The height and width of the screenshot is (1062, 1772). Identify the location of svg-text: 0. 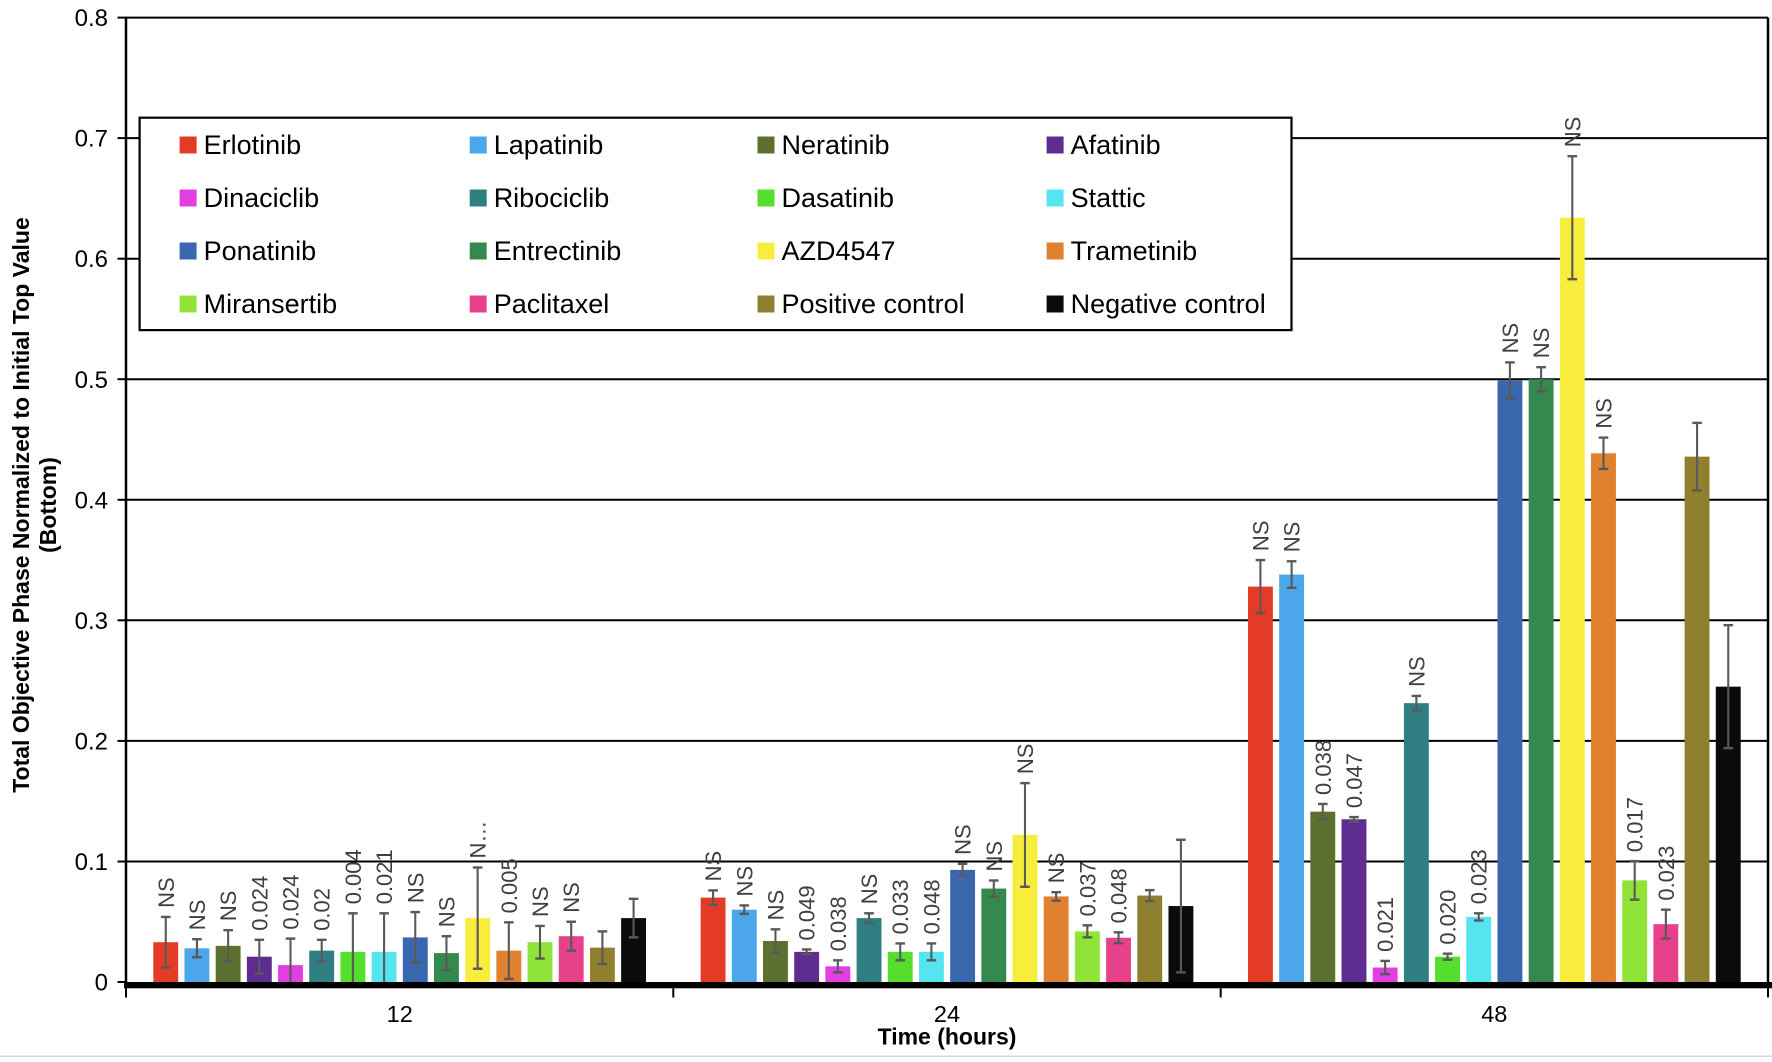
(101, 983).